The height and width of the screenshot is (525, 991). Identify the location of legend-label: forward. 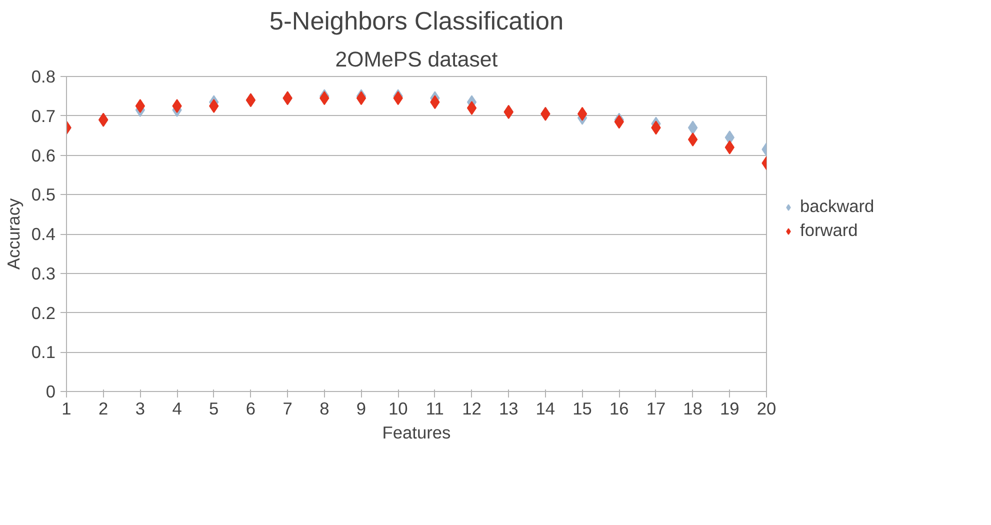
(829, 230).